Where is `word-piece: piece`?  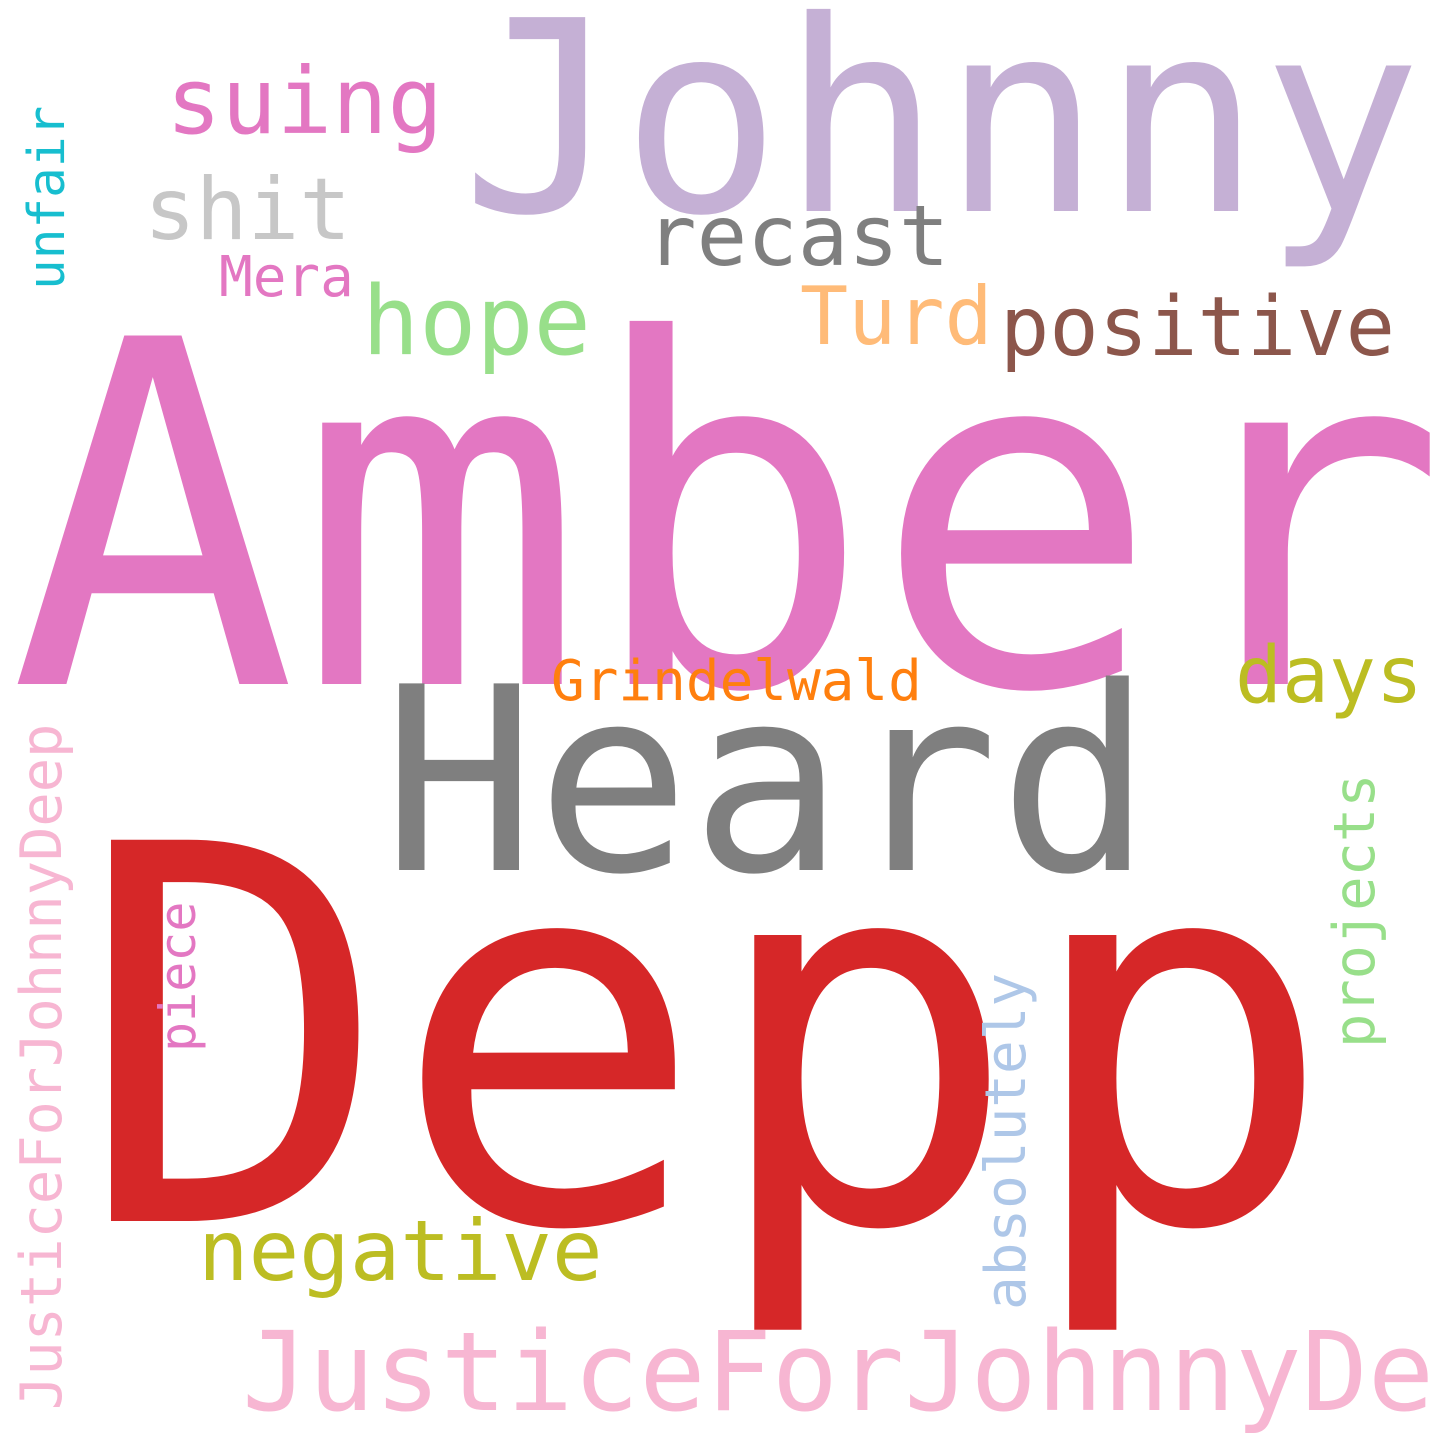
word-piece: piece is located at coordinates (178, 976).